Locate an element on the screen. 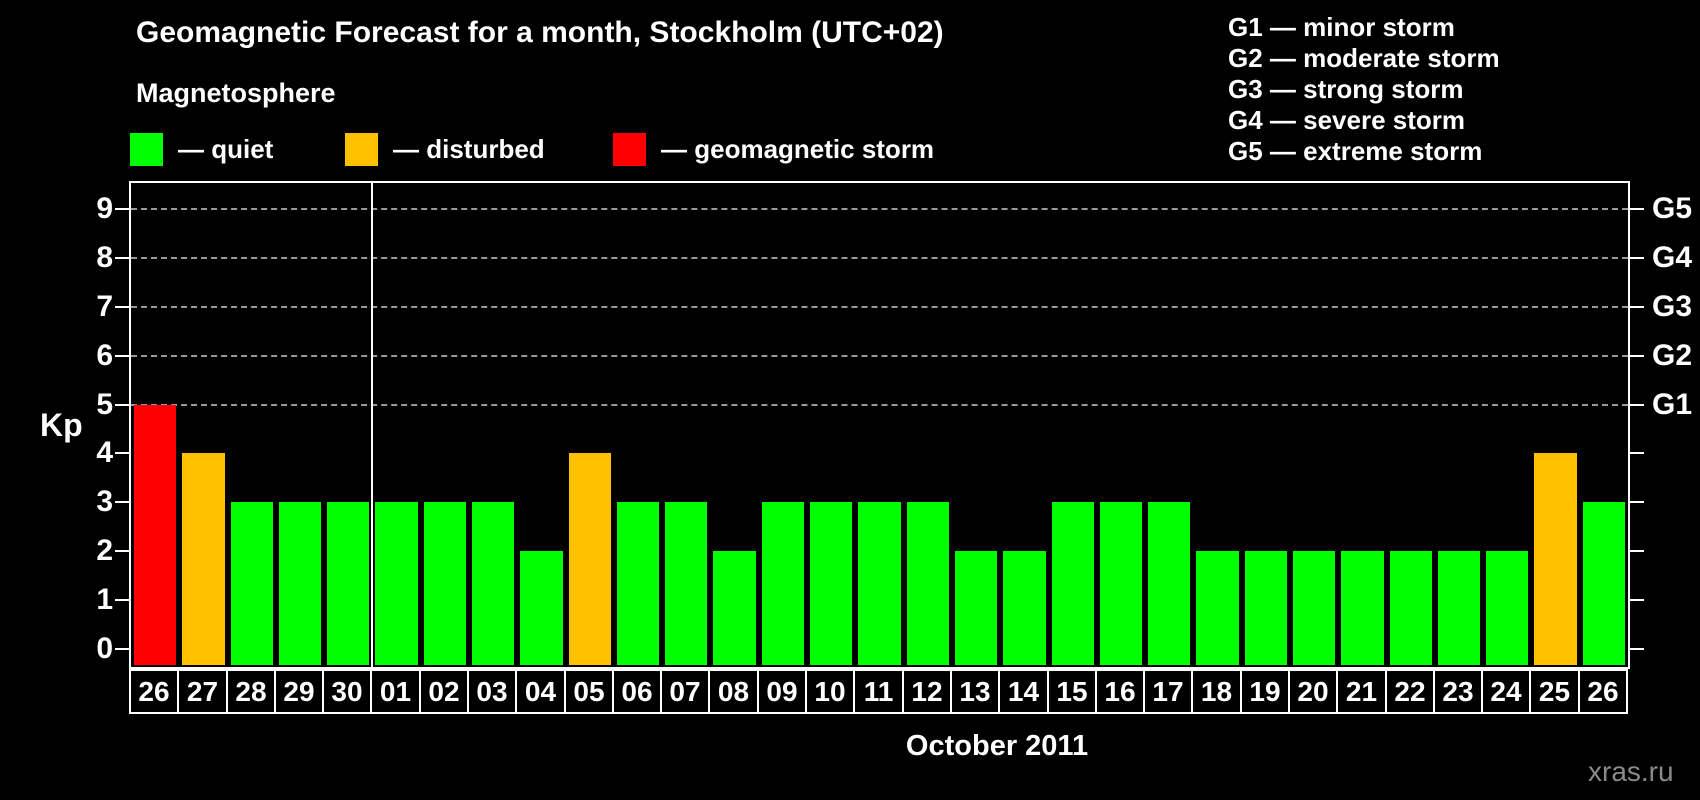 The image size is (1700, 800). g-legend-line-g5: G5 — extreme storm is located at coordinates (1355, 151).